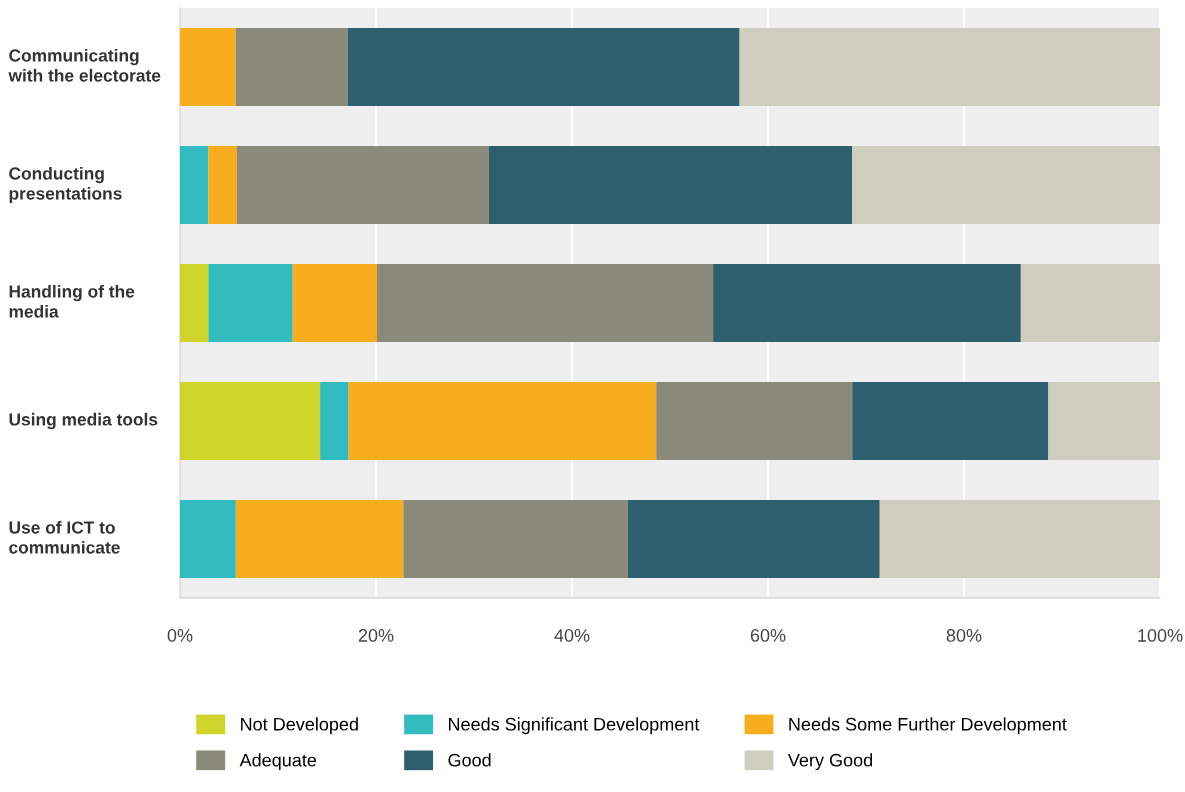 Image resolution: width=1185 pixels, height=792 pixels. What do you see at coordinates (180, 635) in the screenshot?
I see `x-tick-label: 0%` at bounding box center [180, 635].